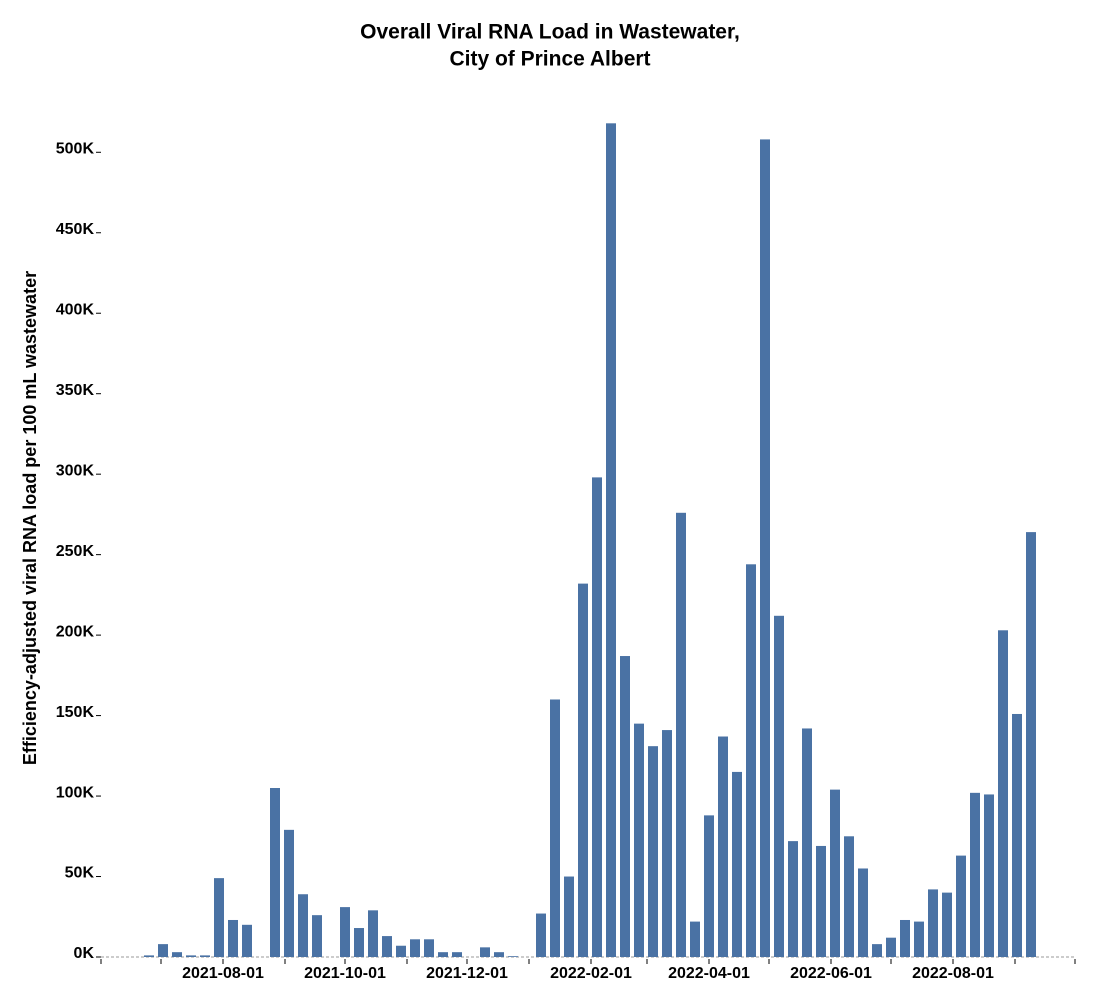  Describe the element at coordinates (549, 59) in the screenshot. I see `chart-title: City of Prince Albert` at that location.